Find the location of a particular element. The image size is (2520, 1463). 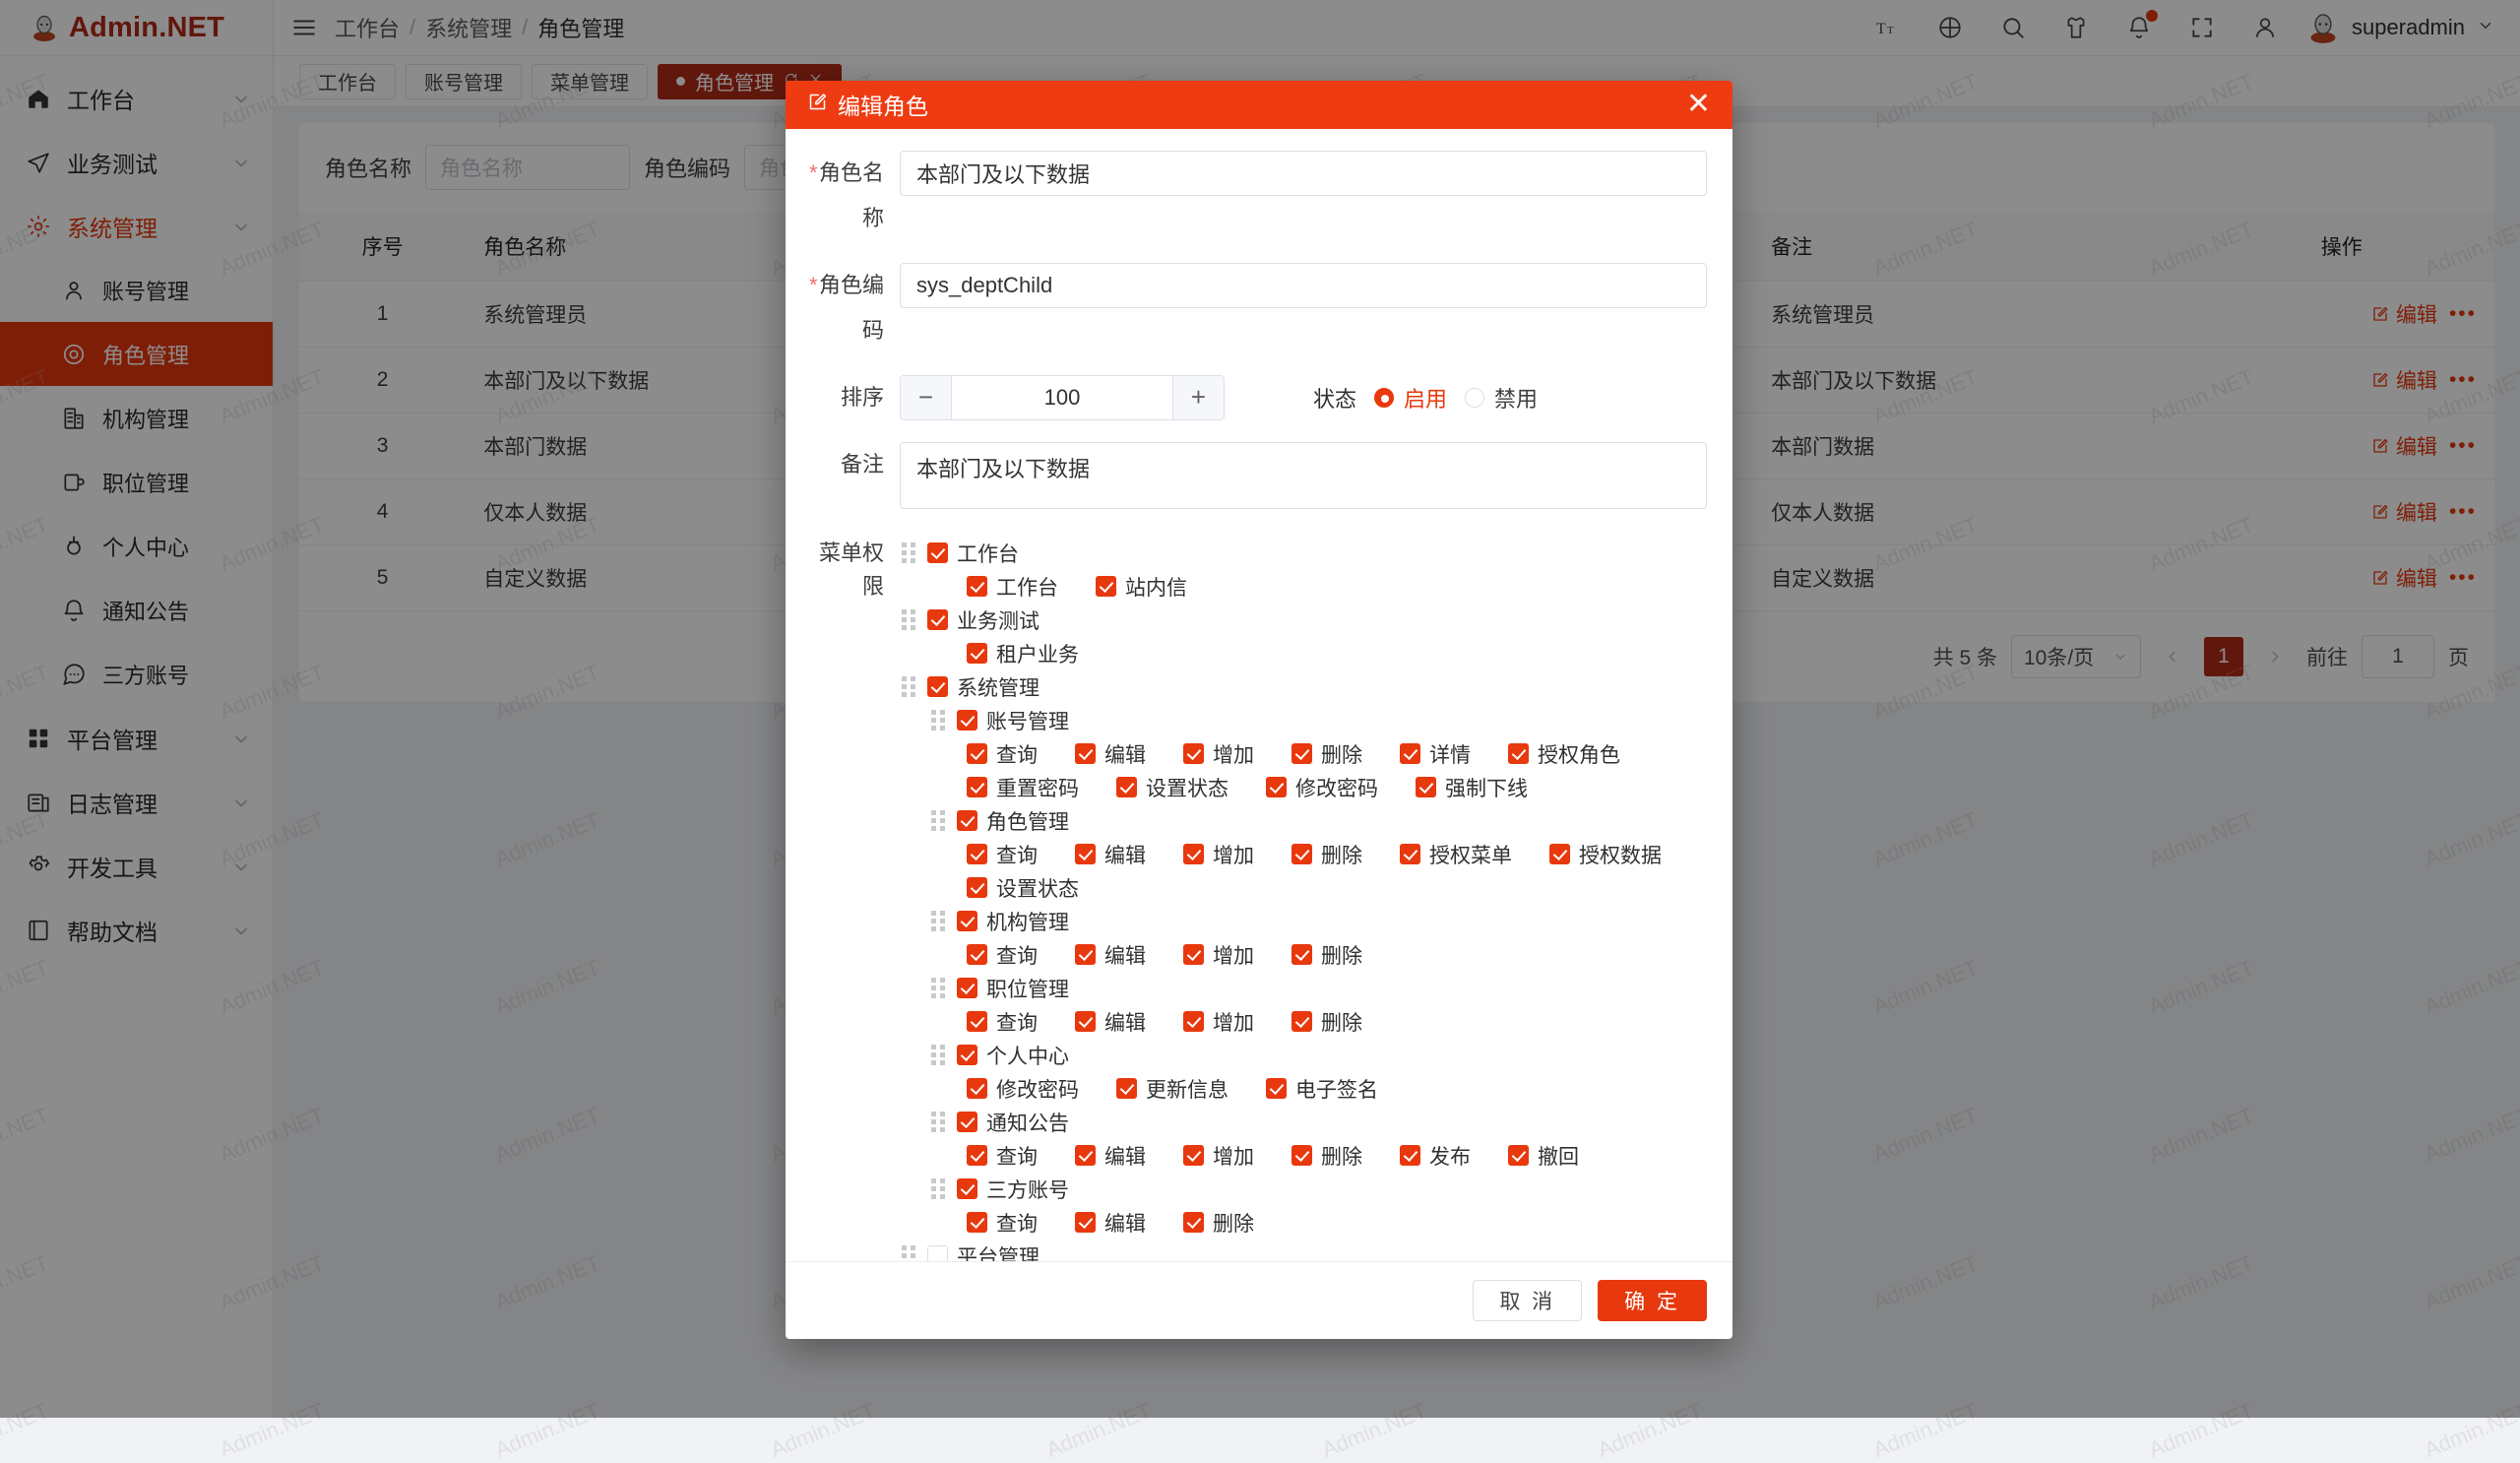

user-icon is located at coordinates (2265, 27).